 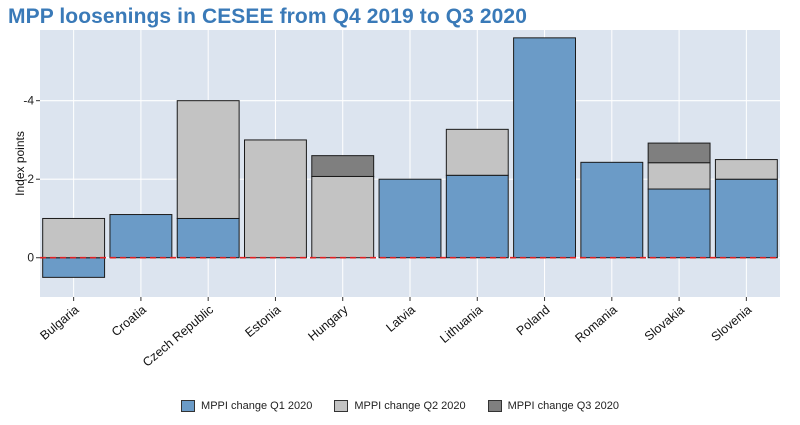 What do you see at coordinates (28, 101) in the screenshot?
I see `y-tick-label: -4` at bounding box center [28, 101].